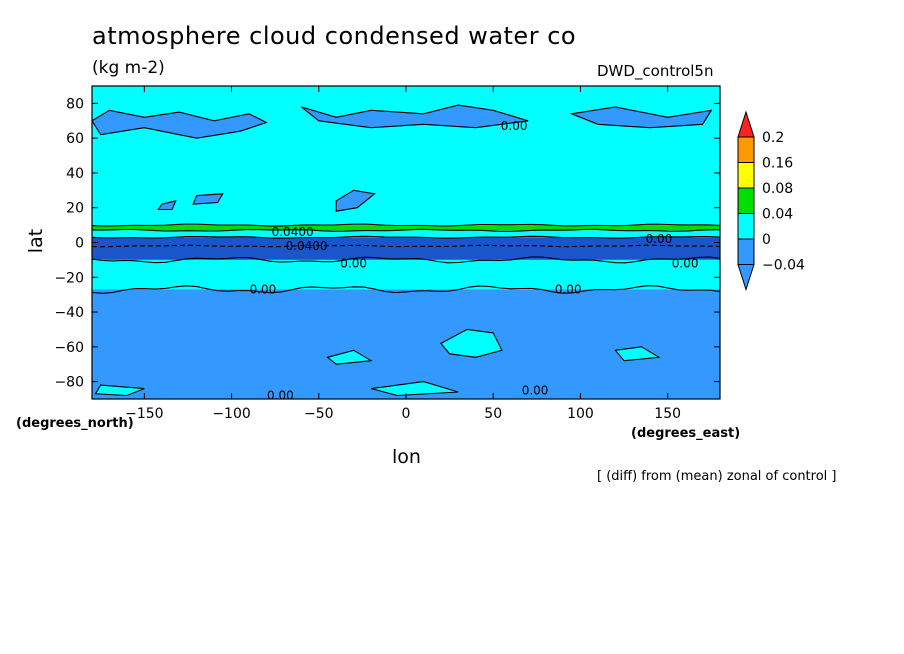  Describe the element at coordinates (69, 383) in the screenshot. I see `y-tick-label: −80` at that location.